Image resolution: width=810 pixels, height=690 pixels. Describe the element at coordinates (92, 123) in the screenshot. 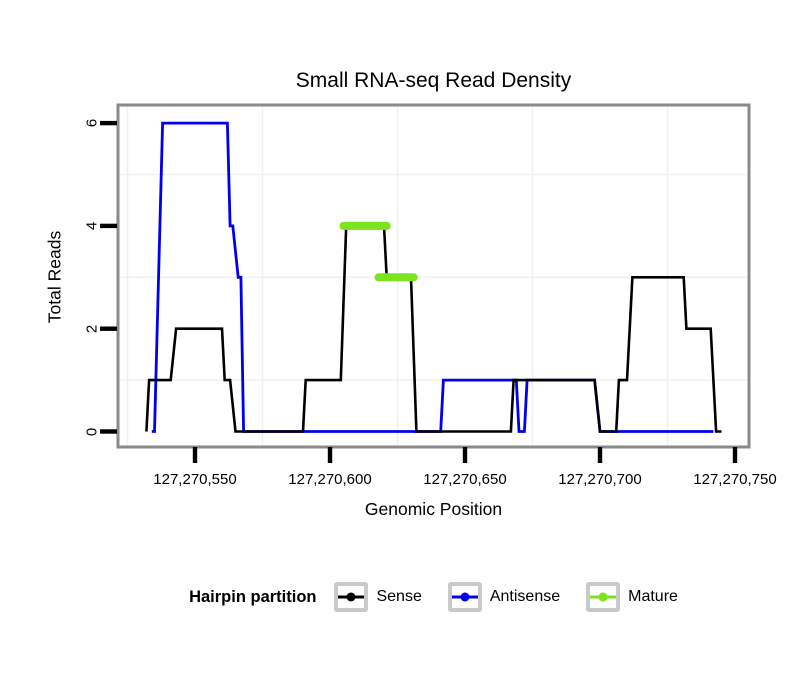

I see `y-tick-label: 6` at that location.